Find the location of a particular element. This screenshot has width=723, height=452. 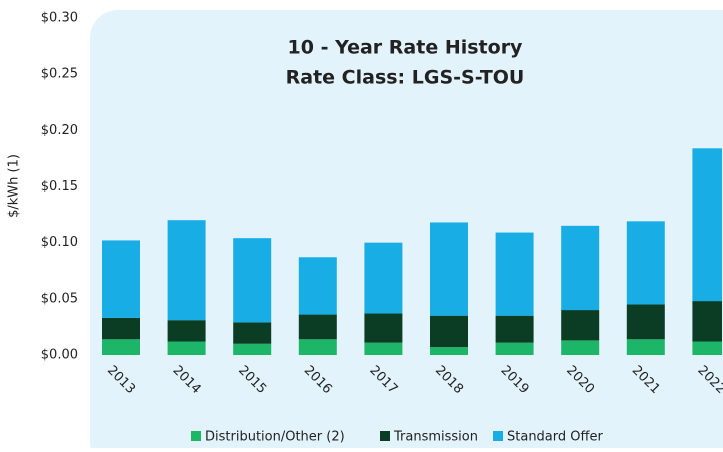

y-tick-label: $0.30 is located at coordinates (59, 18).